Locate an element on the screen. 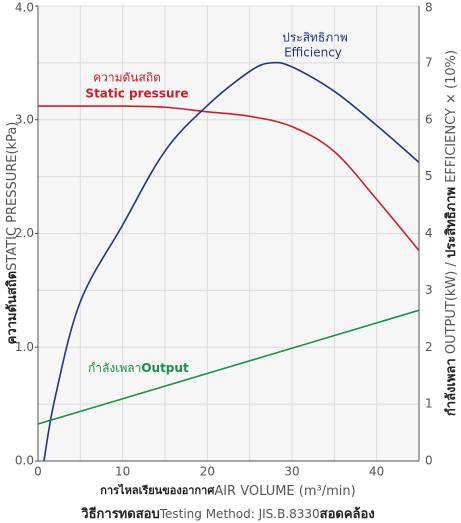 The image size is (461, 523). x-tick-label: 40 is located at coordinates (376, 472).